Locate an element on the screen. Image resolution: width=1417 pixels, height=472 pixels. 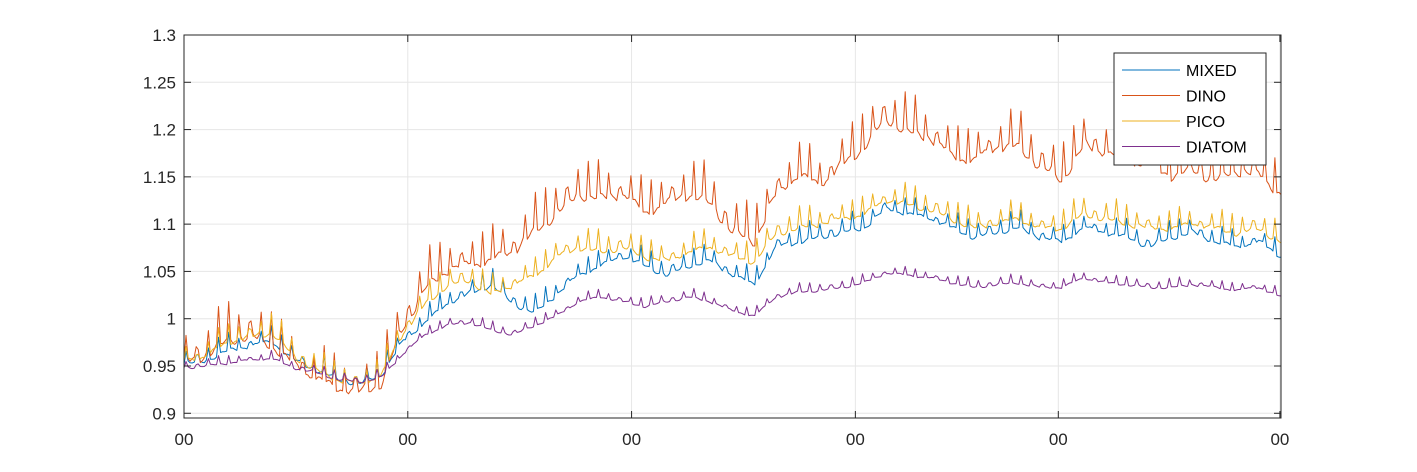
y-tick-label: 1.1 is located at coordinates (164, 224).